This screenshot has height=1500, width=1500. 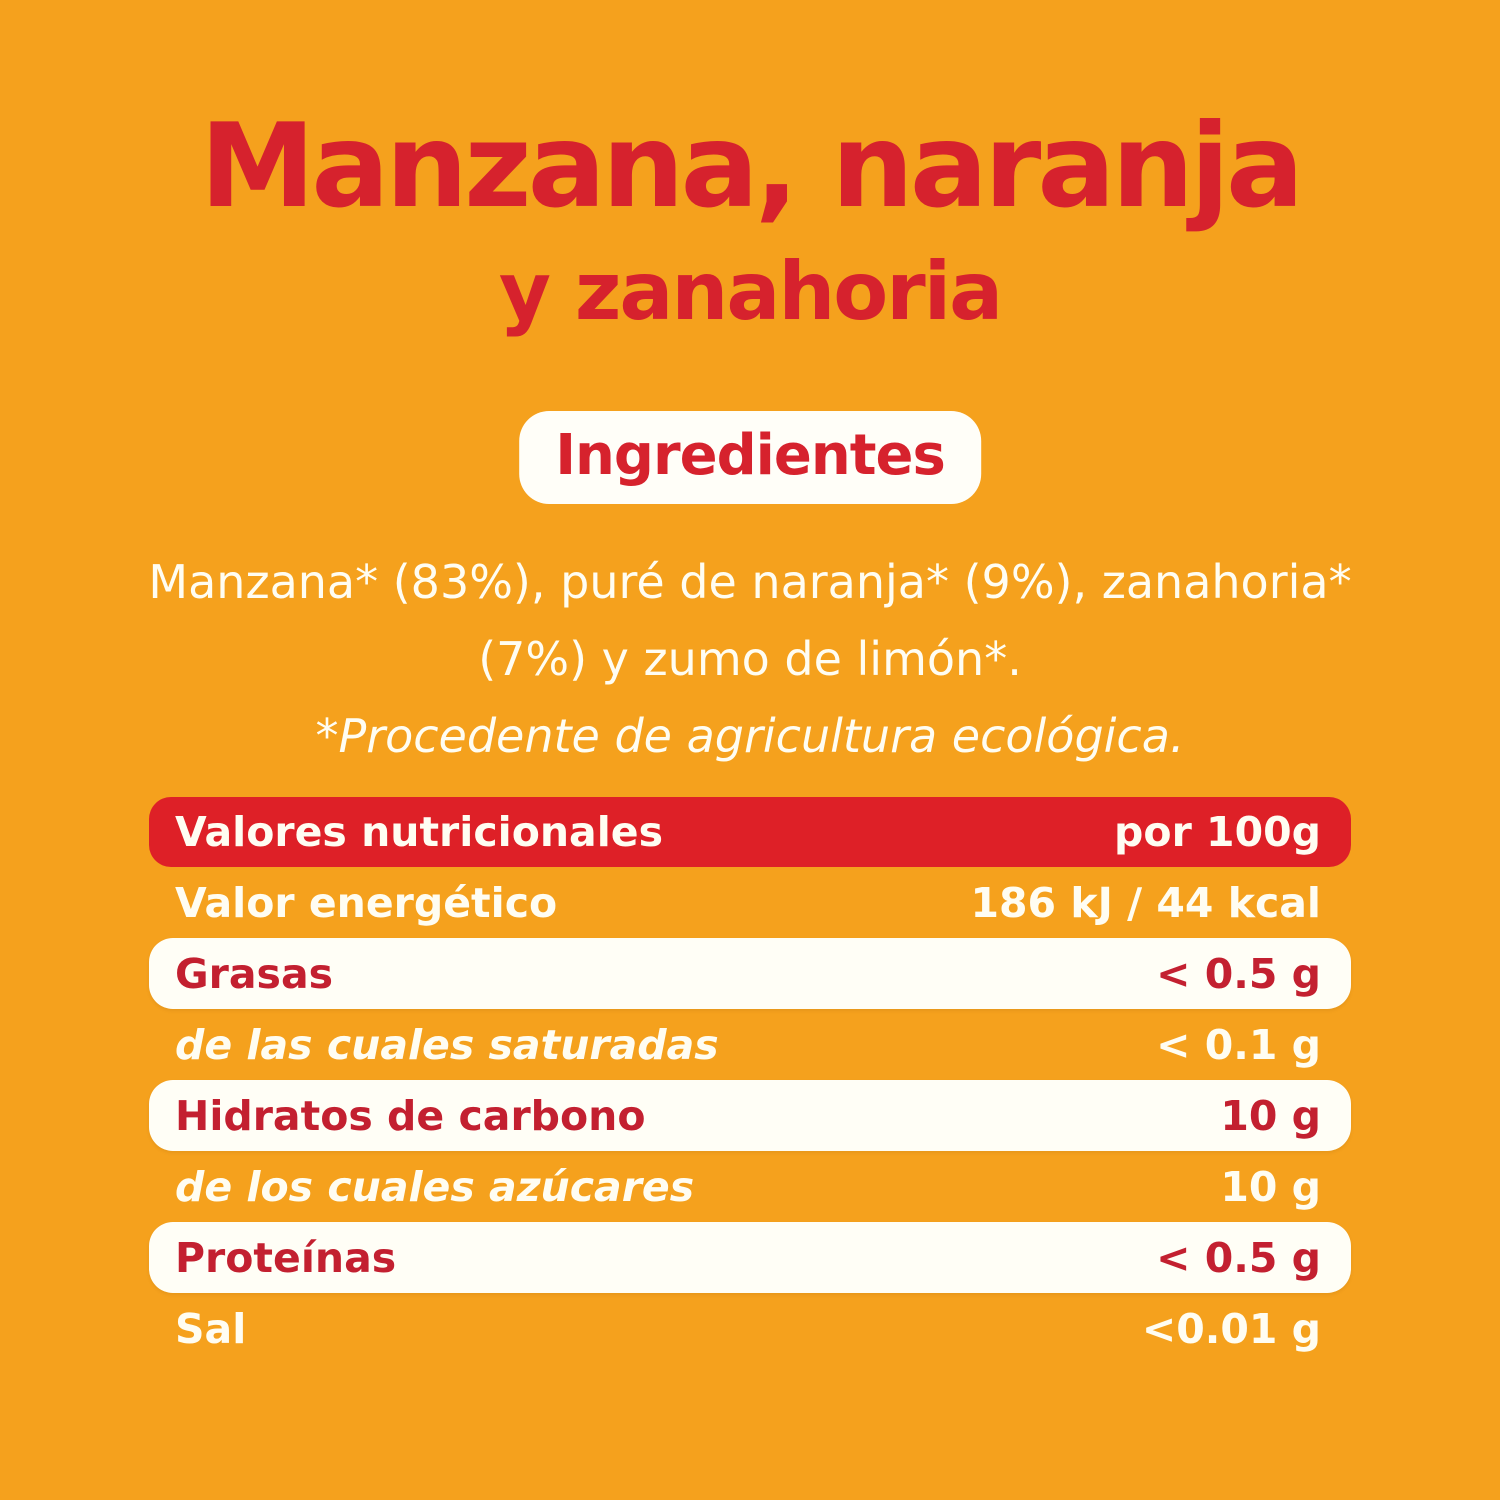 What do you see at coordinates (435, 1186) in the screenshot?
I see `row-label: de los cuales azúcares` at bounding box center [435, 1186].